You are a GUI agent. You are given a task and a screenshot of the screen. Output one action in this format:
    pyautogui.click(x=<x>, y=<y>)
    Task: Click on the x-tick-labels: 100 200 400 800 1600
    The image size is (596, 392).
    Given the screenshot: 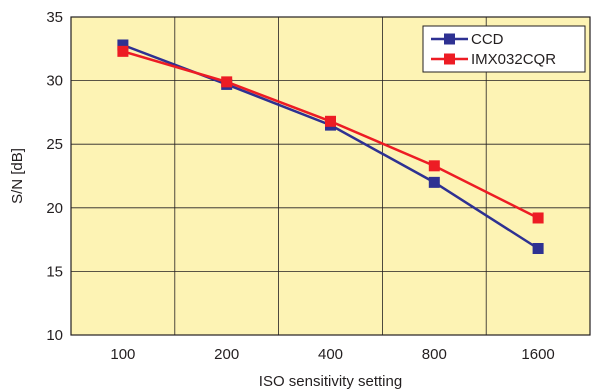 What is the action you would take?
    pyautogui.click(x=332, y=354)
    